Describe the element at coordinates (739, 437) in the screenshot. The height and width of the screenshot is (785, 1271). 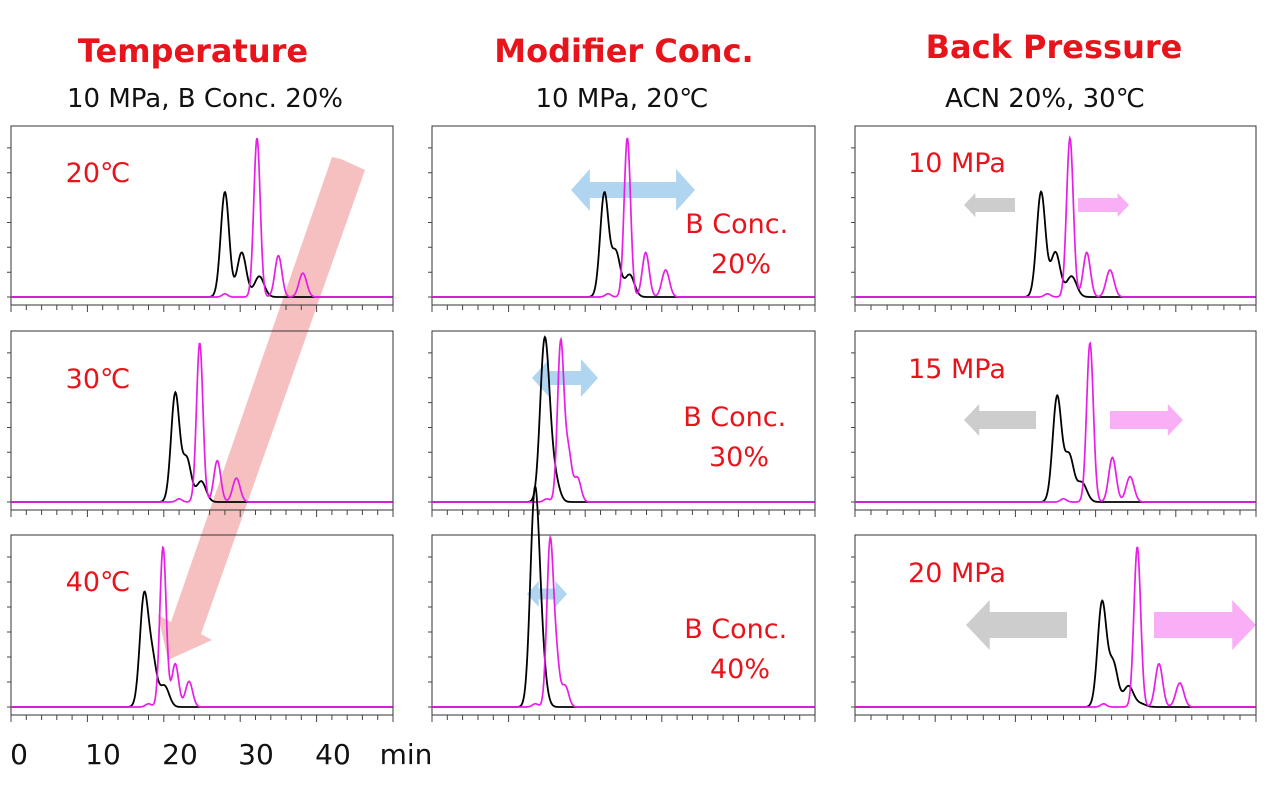
I see `label-bconc-30: B Conc. 30%` at that location.